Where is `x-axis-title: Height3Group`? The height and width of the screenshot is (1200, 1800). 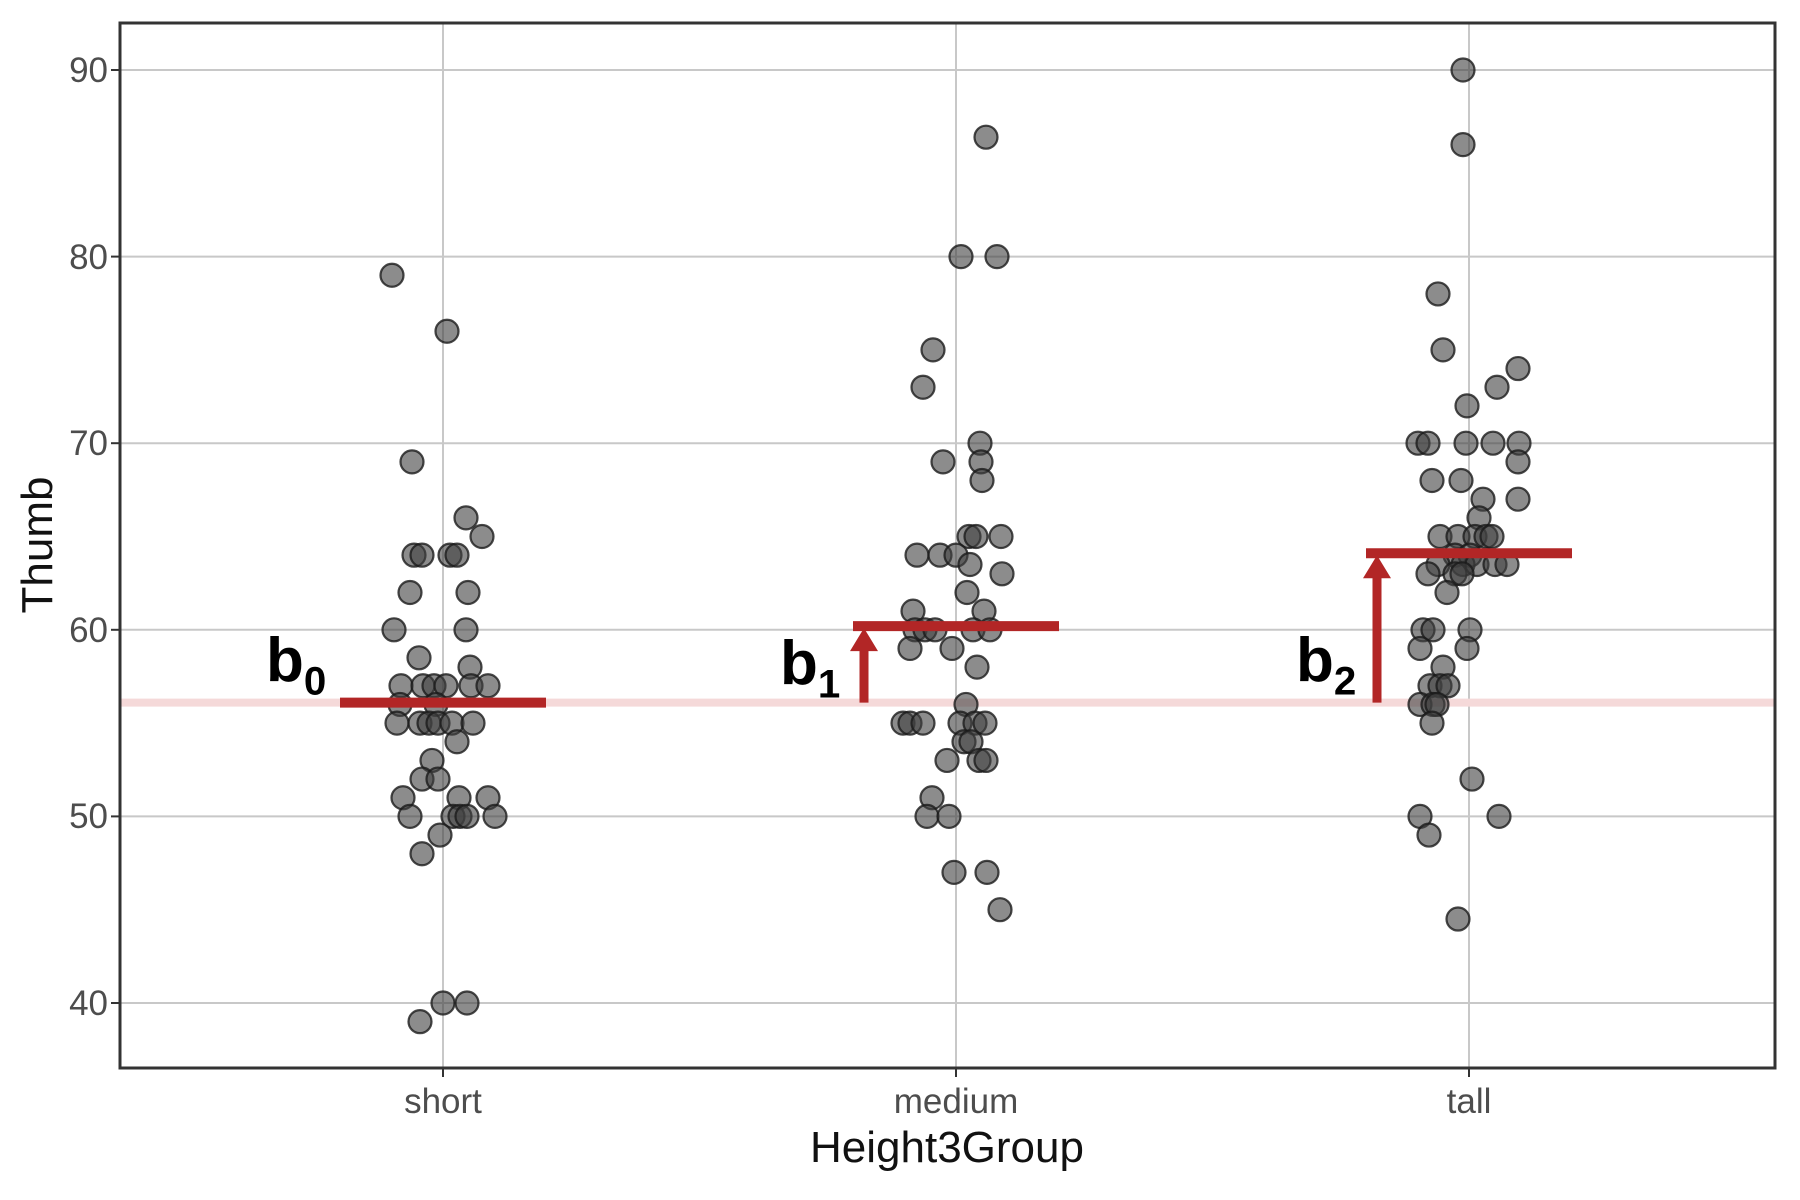 x-axis-title: Height3Group is located at coordinates (947, 1147).